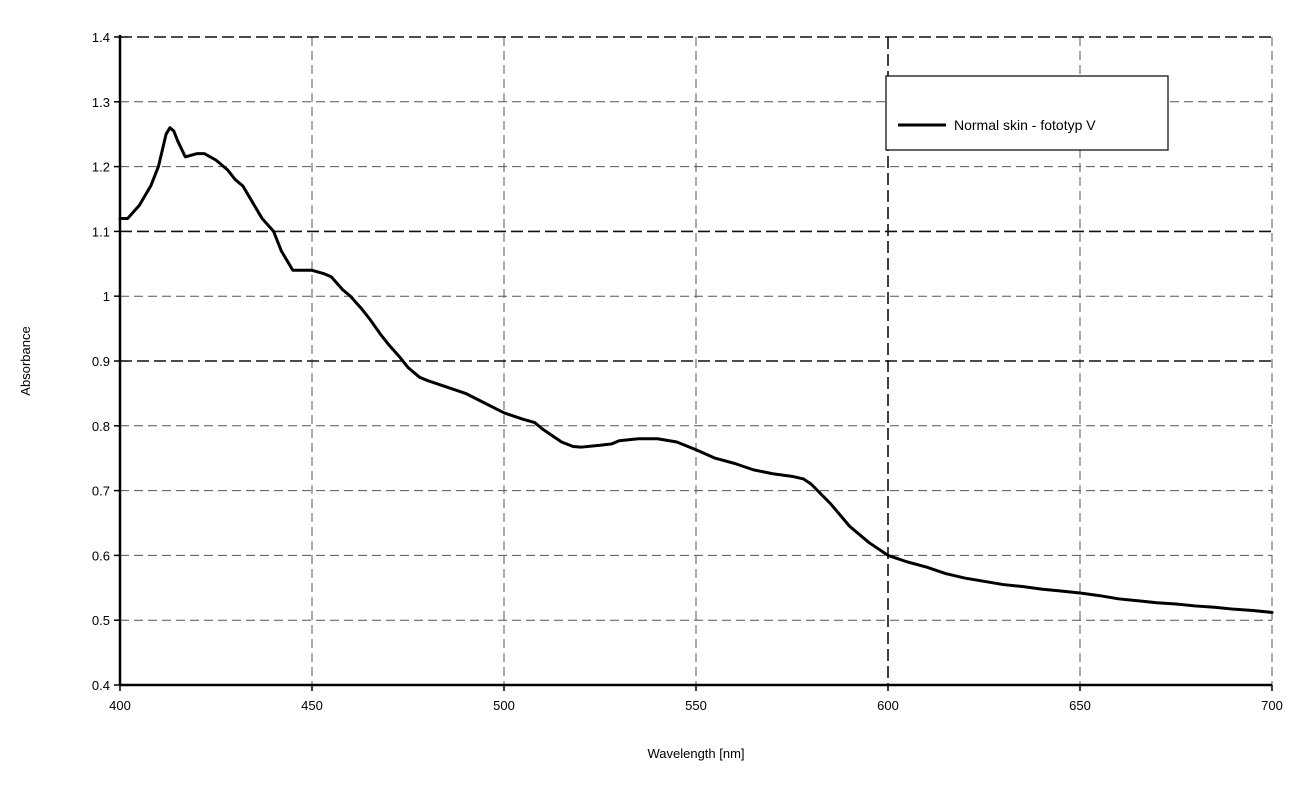  Describe the element at coordinates (1025, 125) in the screenshot. I see `legend-entry: Normal skin - fototyp V` at that location.